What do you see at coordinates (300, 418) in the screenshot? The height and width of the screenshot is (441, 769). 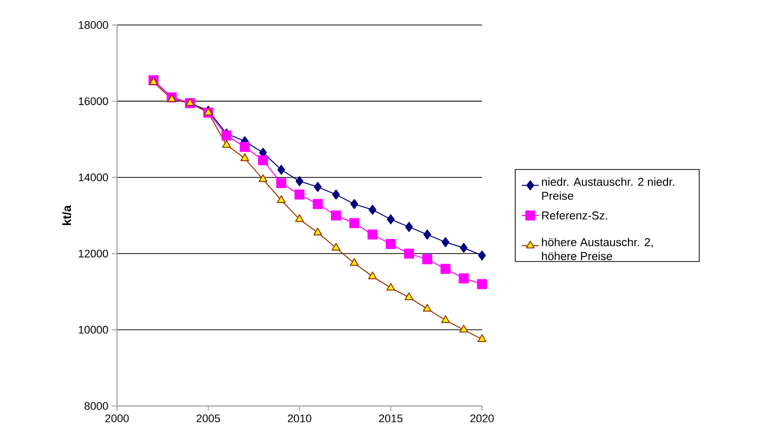 I see `x-tick-label: 2010` at bounding box center [300, 418].